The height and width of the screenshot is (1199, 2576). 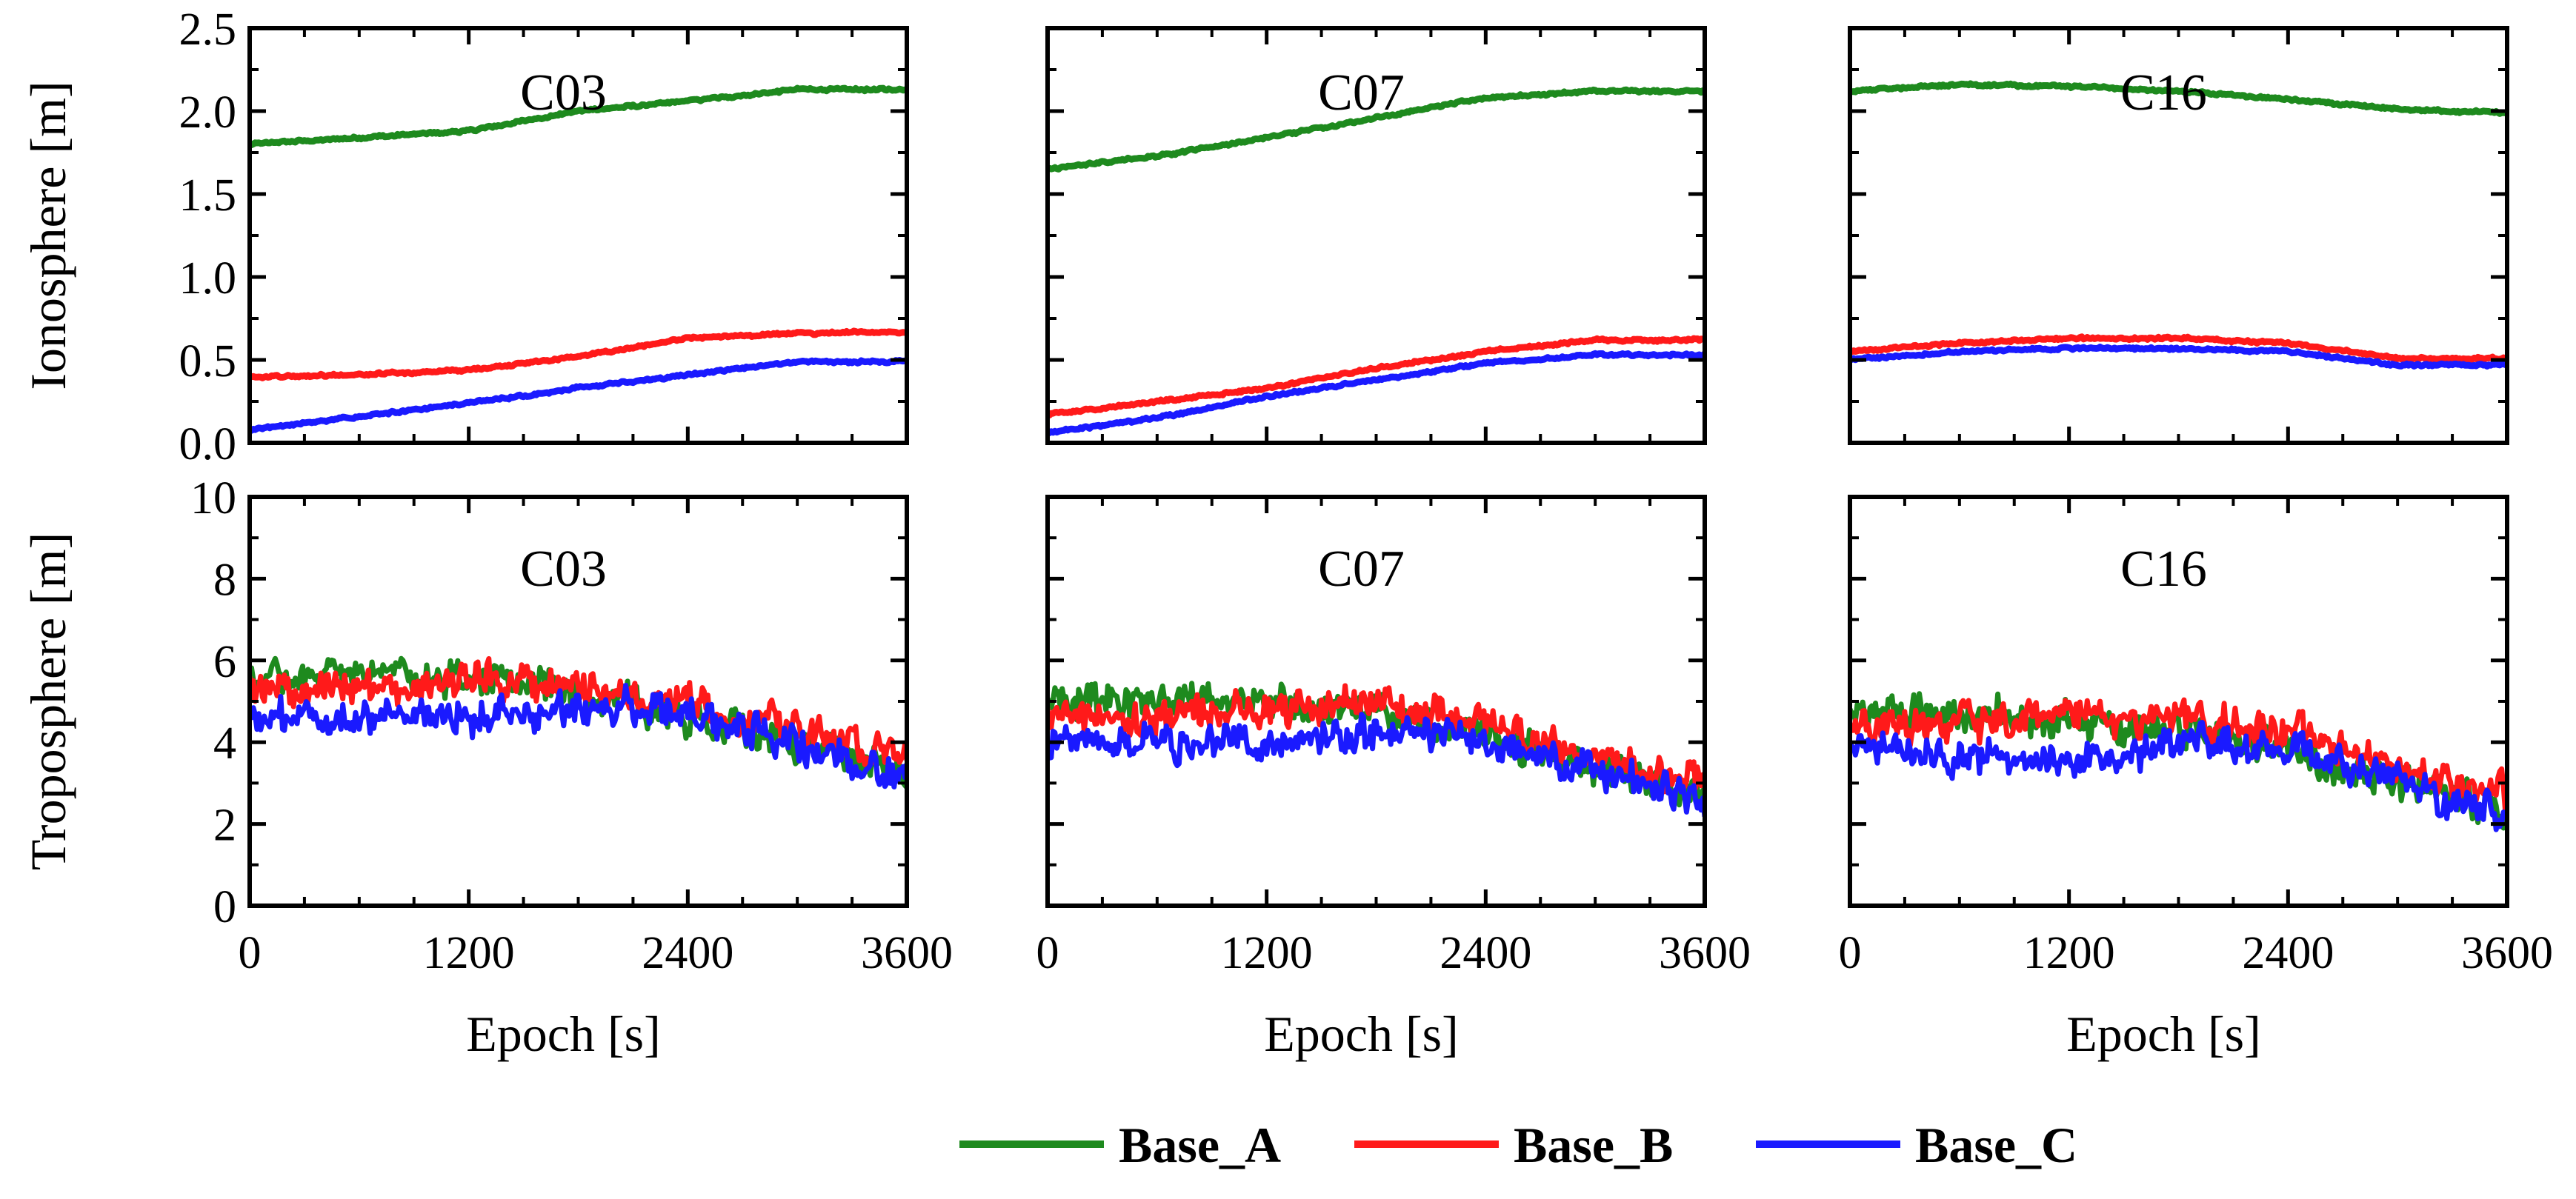 I want to click on panel-troposphere-c16: 0 1200 2400 3600 C16 Epoch [s], so click(x=2196, y=778).